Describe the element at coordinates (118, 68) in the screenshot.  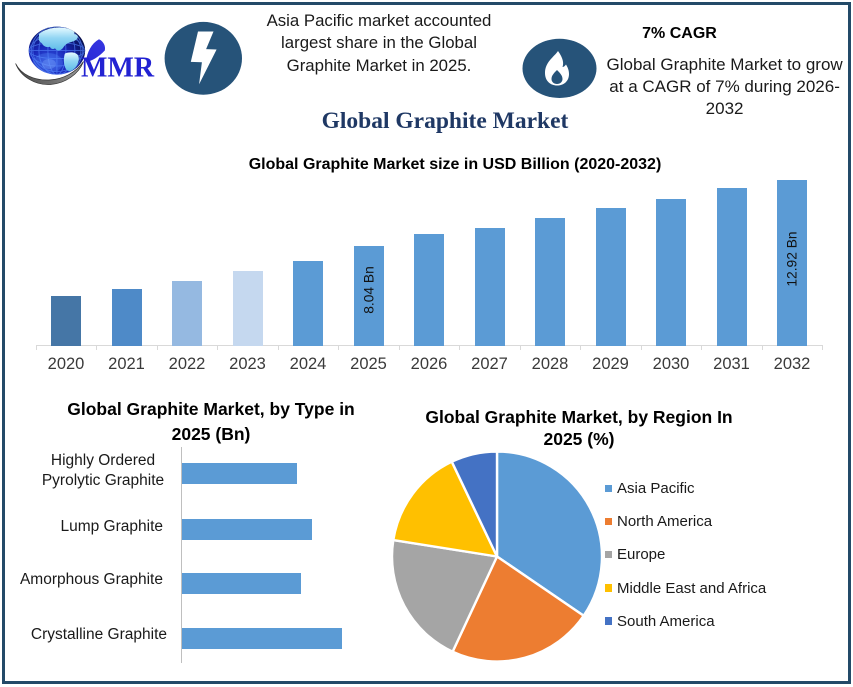
I see `svg-text: MMR` at that location.